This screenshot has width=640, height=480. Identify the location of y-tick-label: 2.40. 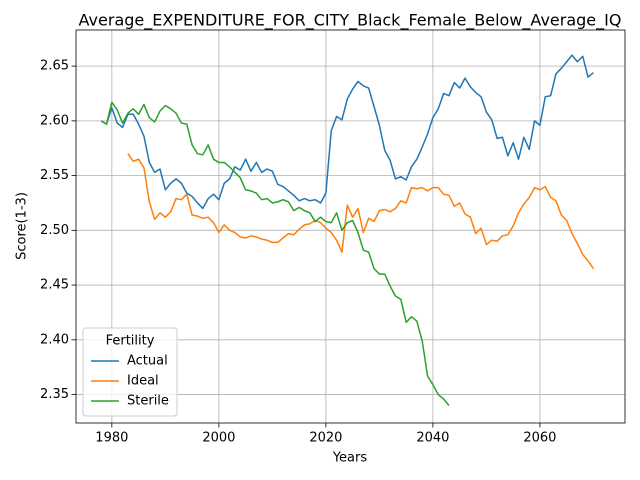
(54, 339).